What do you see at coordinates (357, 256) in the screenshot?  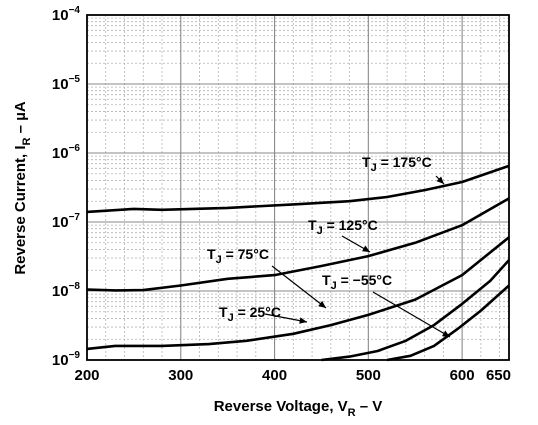 I see `label-arrows` at bounding box center [357, 256].